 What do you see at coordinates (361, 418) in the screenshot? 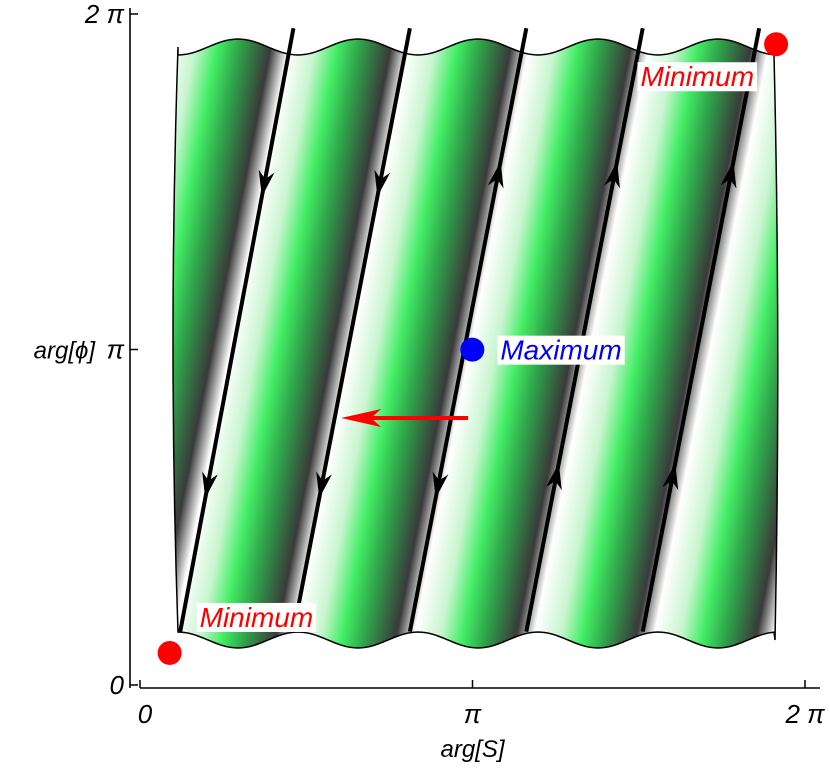
I see `red-arrow-head` at bounding box center [361, 418].